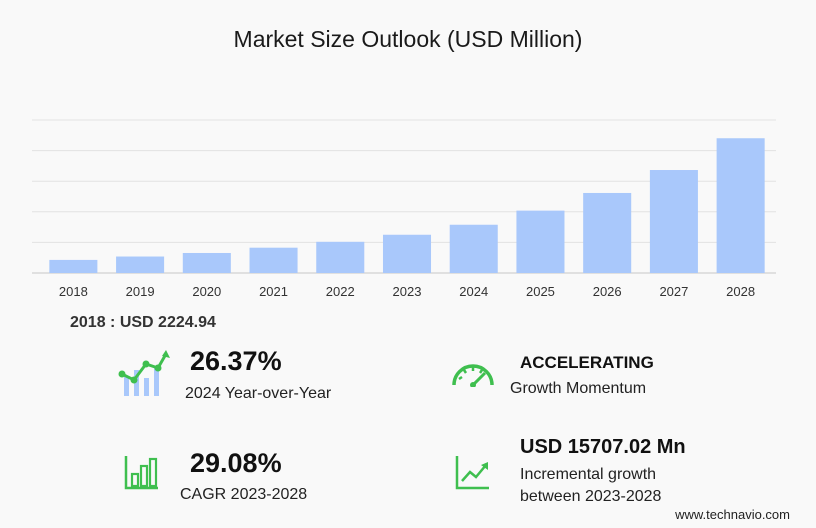  What do you see at coordinates (244, 494) in the screenshot?
I see `cagr-label: CAGR 2023-2028` at bounding box center [244, 494].